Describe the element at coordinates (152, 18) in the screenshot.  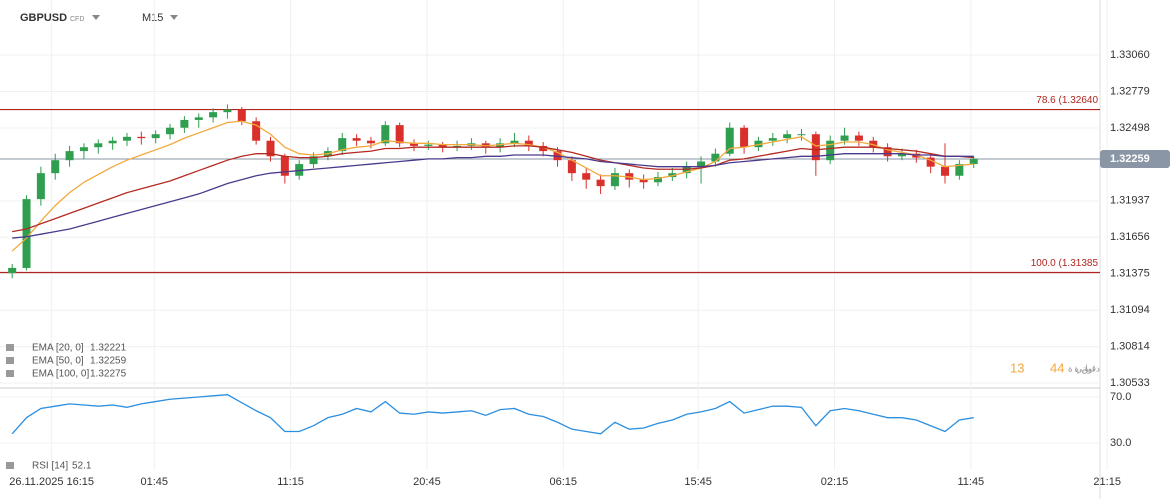
I see `timeframe: M15` at that location.